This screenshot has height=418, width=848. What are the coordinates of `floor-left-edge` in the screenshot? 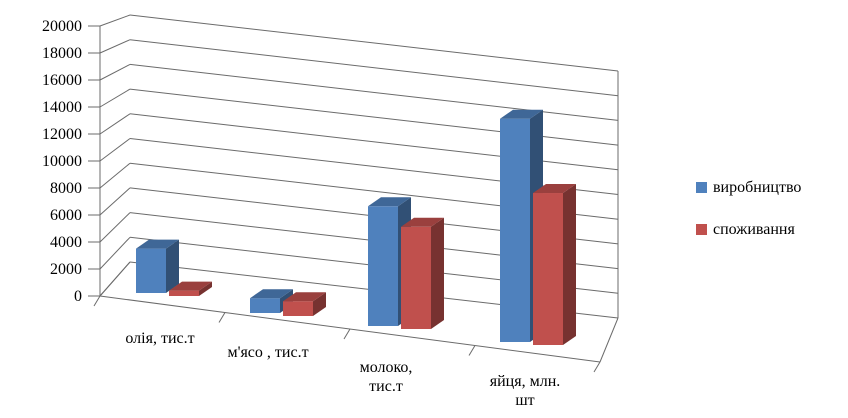 It's located at (115, 279).